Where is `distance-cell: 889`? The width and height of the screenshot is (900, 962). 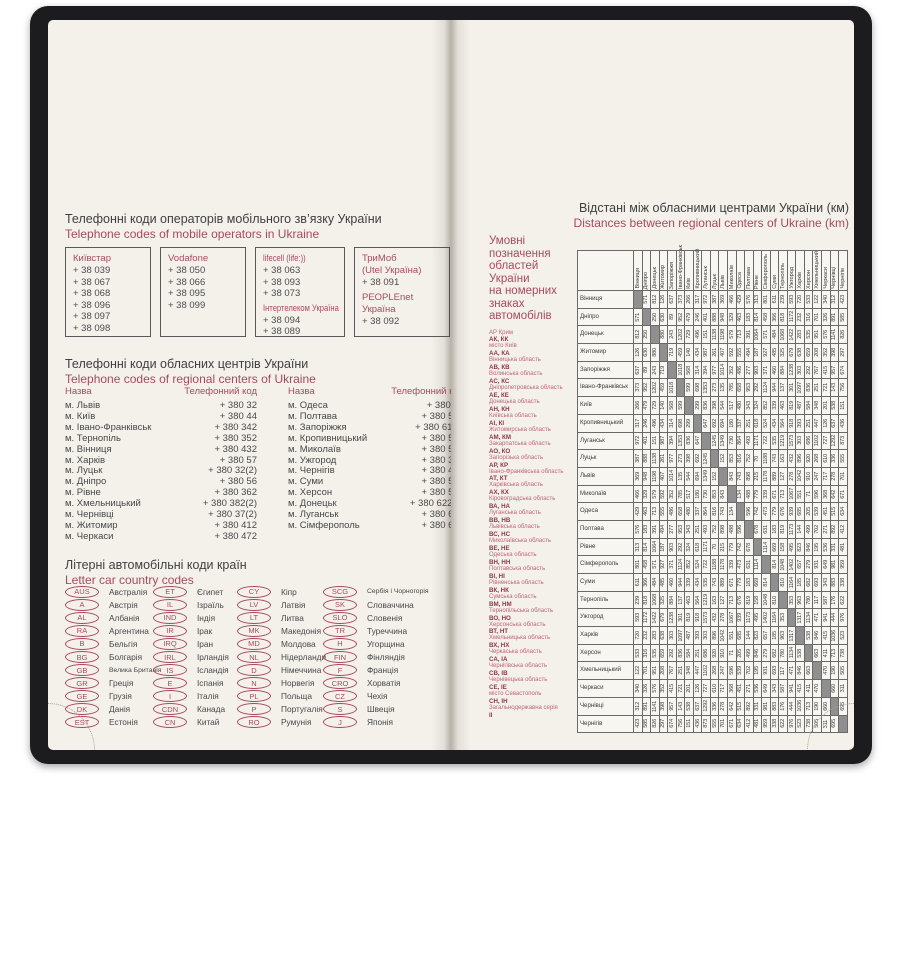 distance-cell: 889 is located at coordinates (723, 582).